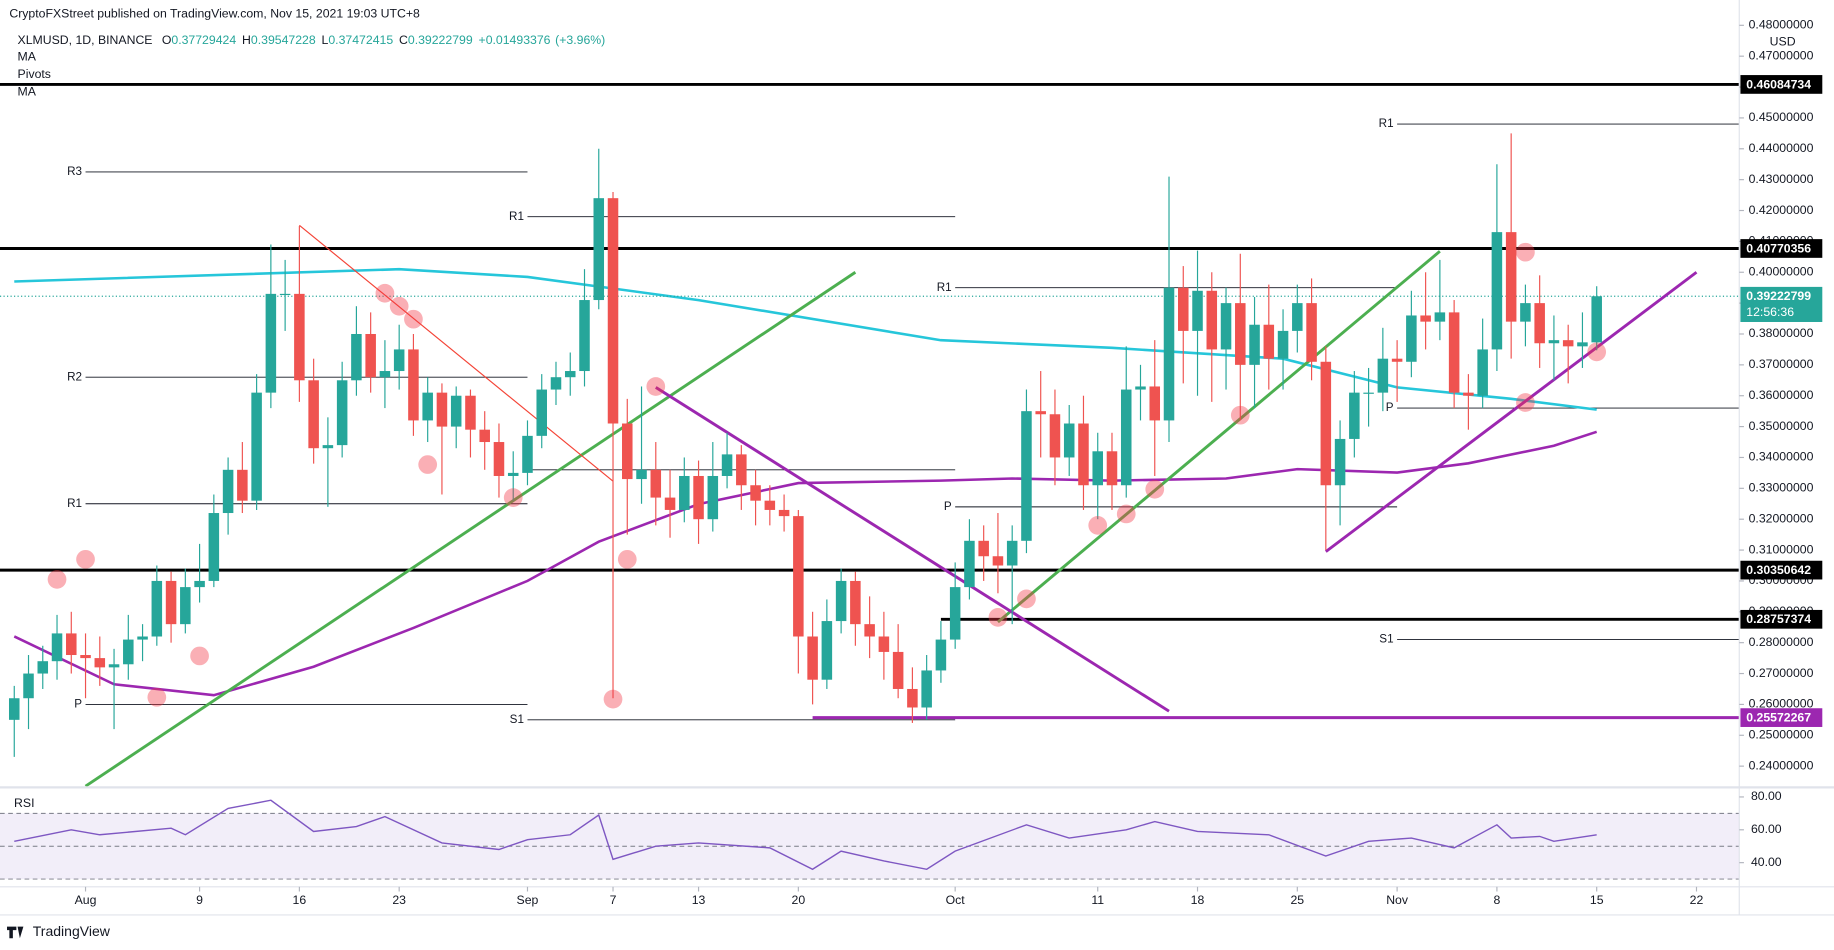  Describe the element at coordinates (956, 900) in the screenshot. I see `x-tick-label: Oct` at that location.